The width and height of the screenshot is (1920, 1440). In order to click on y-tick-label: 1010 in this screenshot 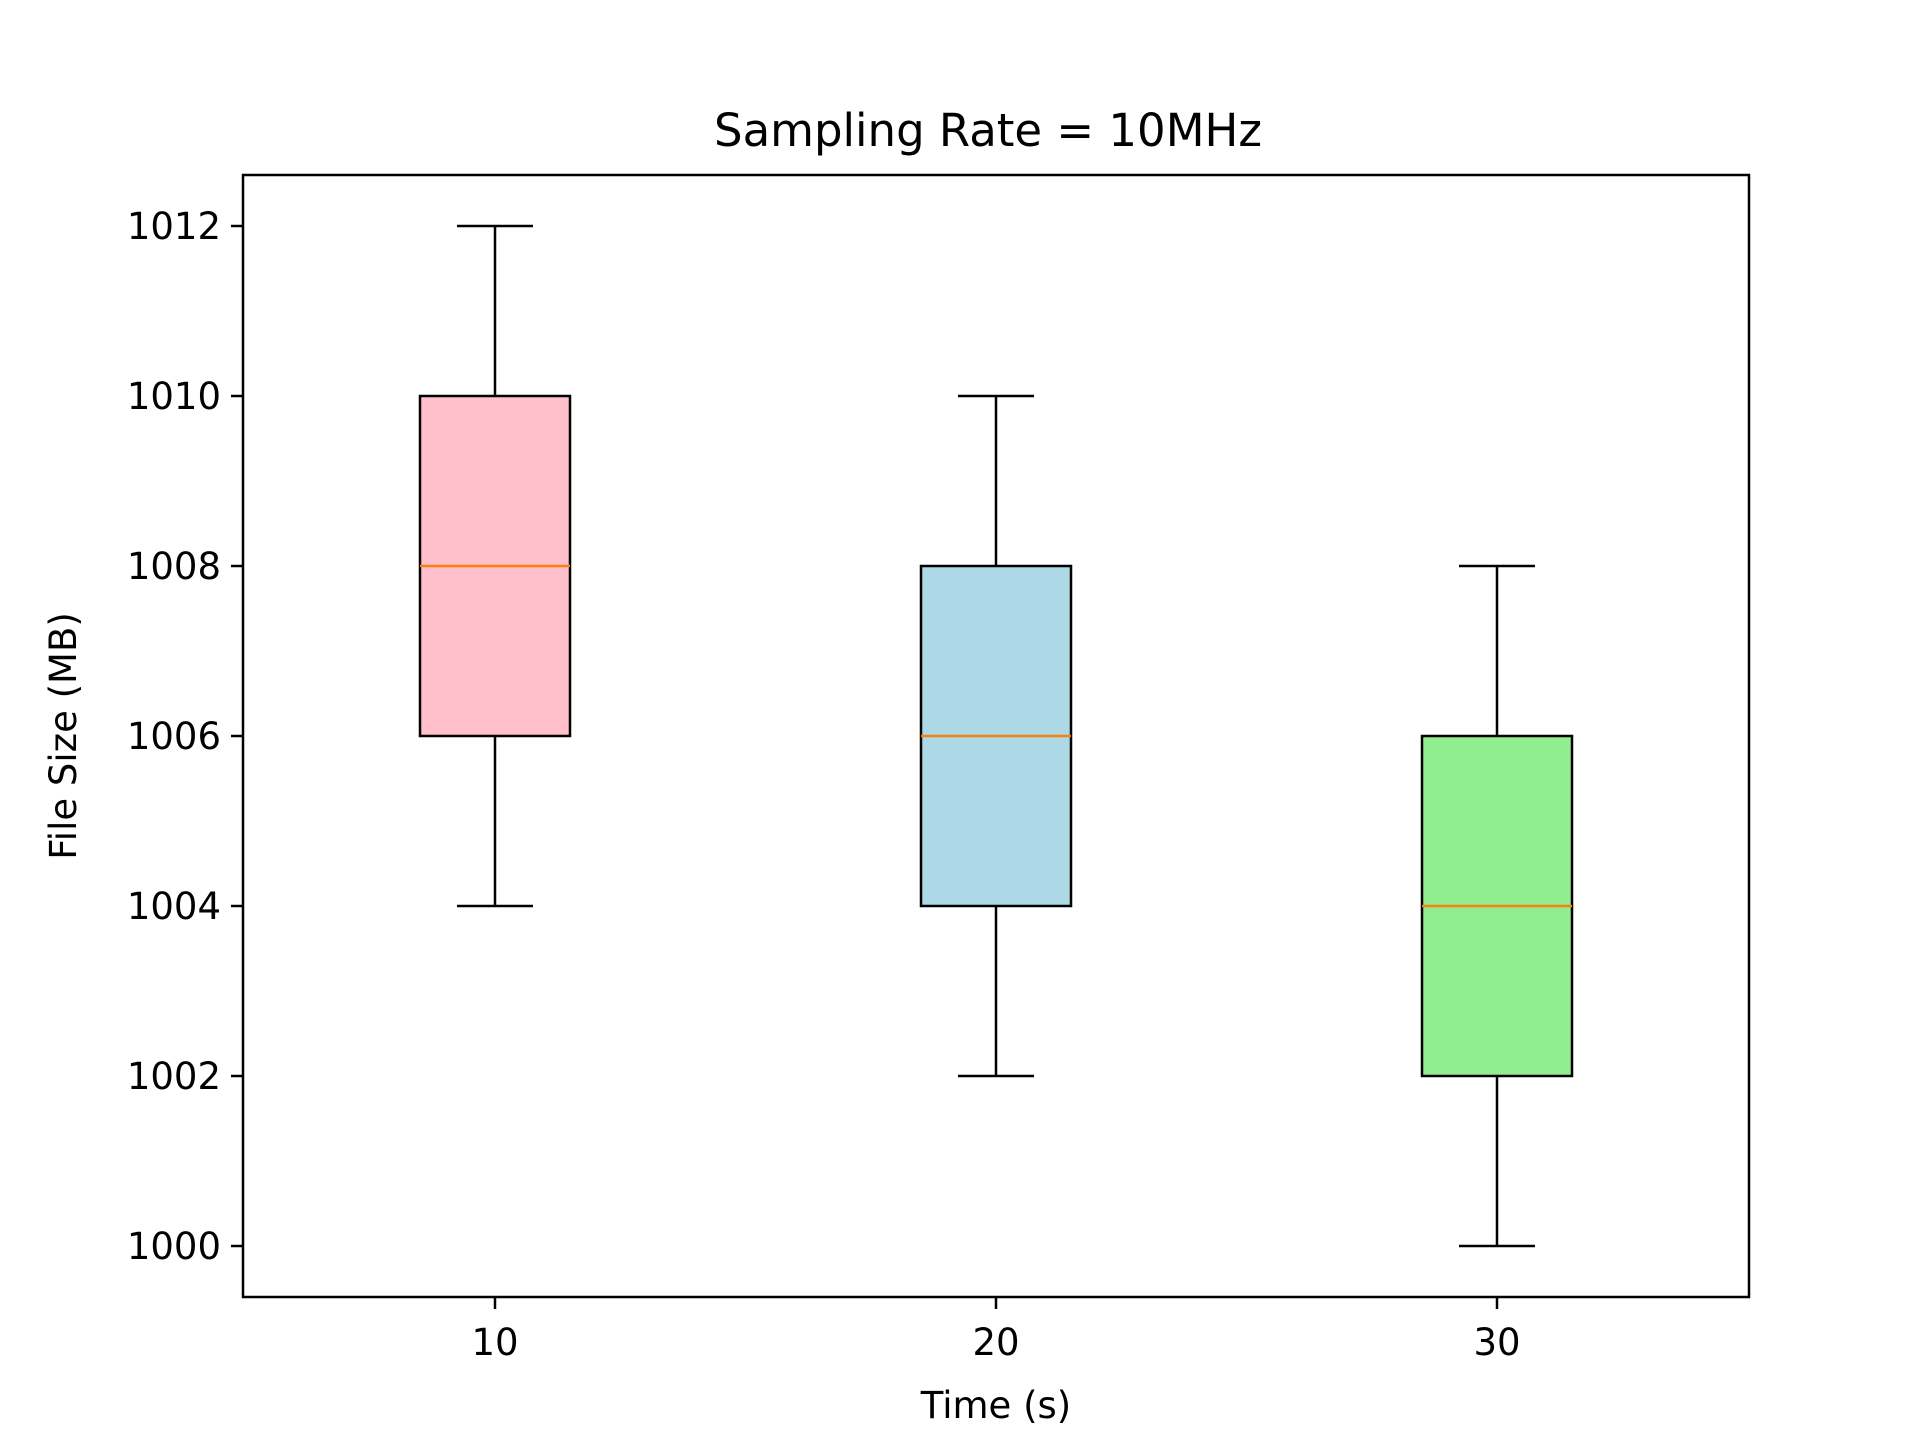, I will do `click(174, 396)`.